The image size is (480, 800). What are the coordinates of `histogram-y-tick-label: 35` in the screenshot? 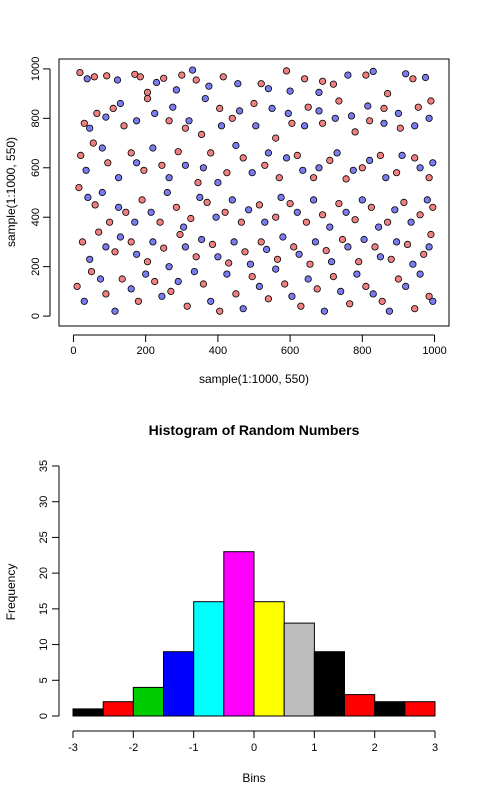 It's located at (44, 466).